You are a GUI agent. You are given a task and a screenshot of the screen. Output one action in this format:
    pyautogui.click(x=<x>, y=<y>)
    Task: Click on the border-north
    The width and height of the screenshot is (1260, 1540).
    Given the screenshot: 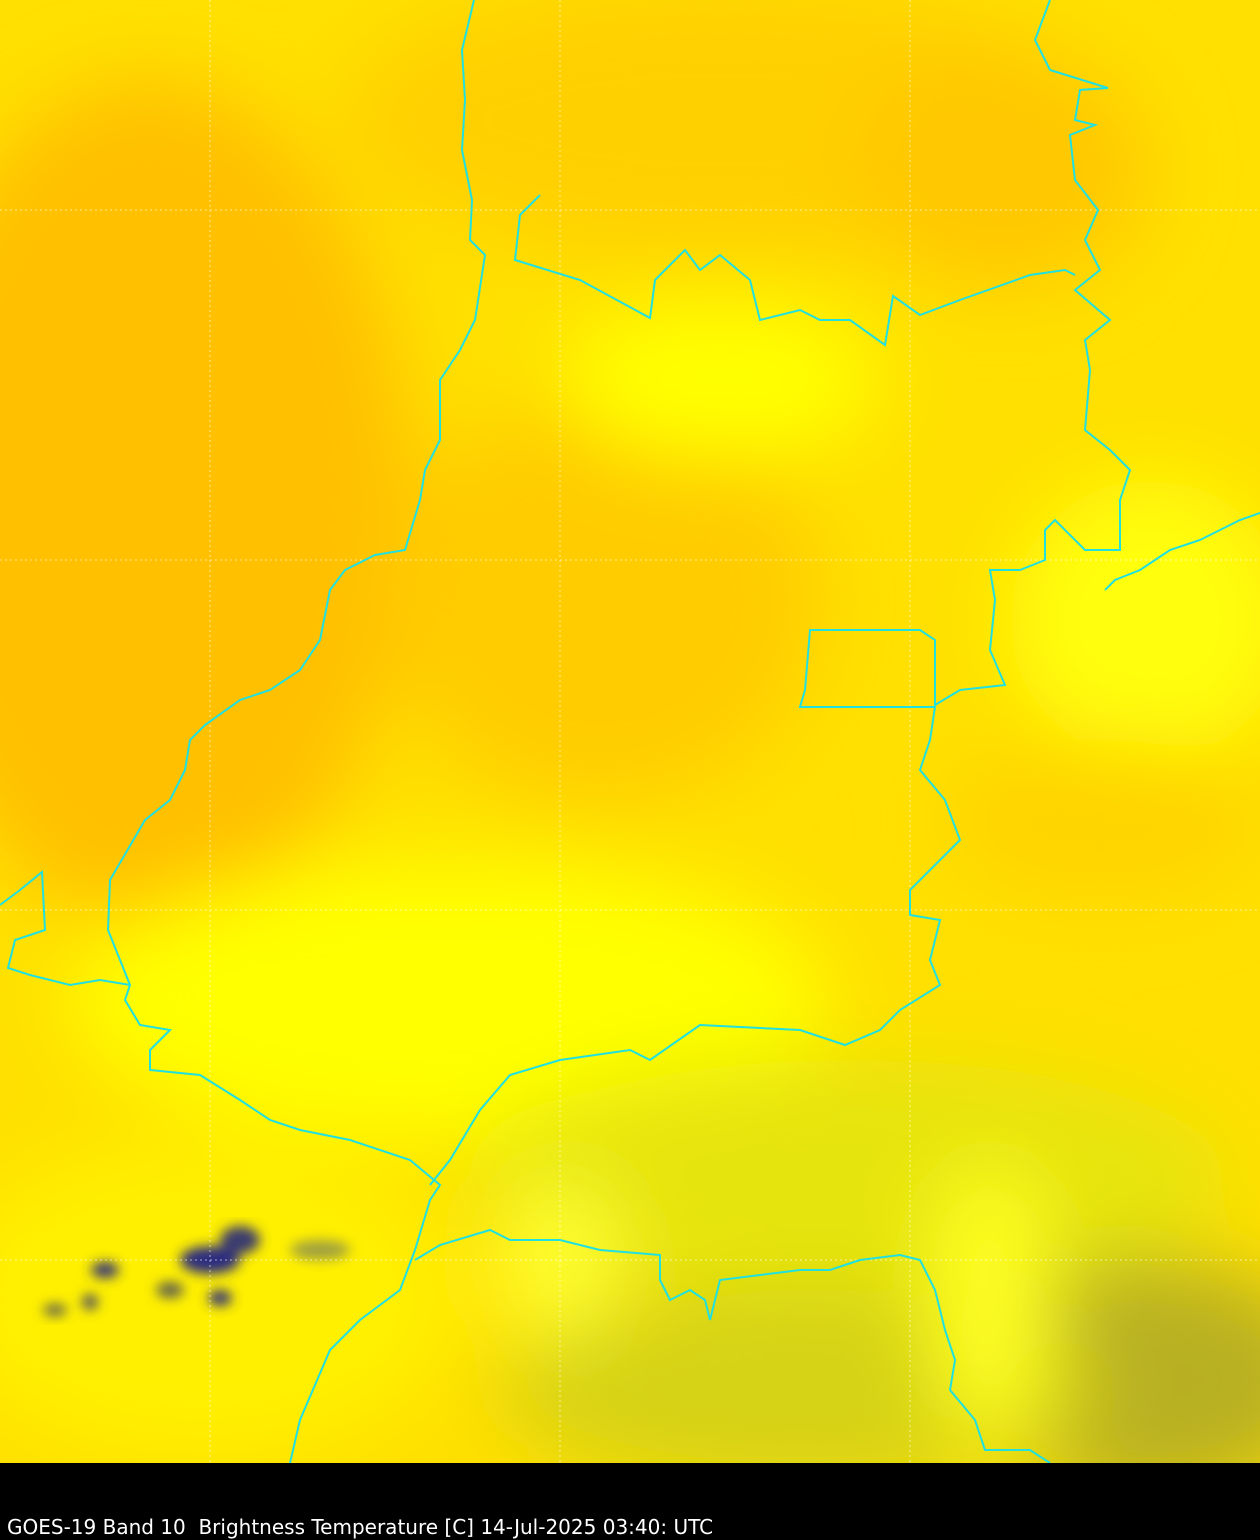 What is the action you would take?
    pyautogui.click(x=794, y=270)
    